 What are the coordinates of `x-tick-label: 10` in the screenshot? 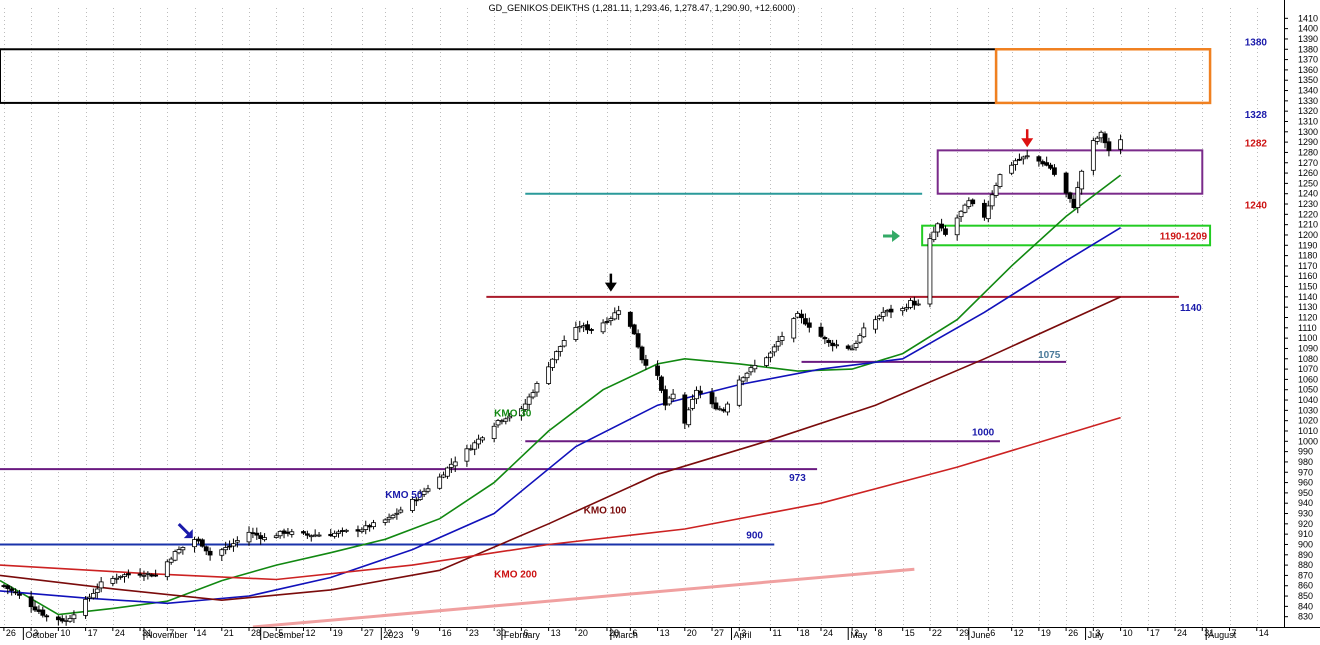 It's located at (1128, 633).